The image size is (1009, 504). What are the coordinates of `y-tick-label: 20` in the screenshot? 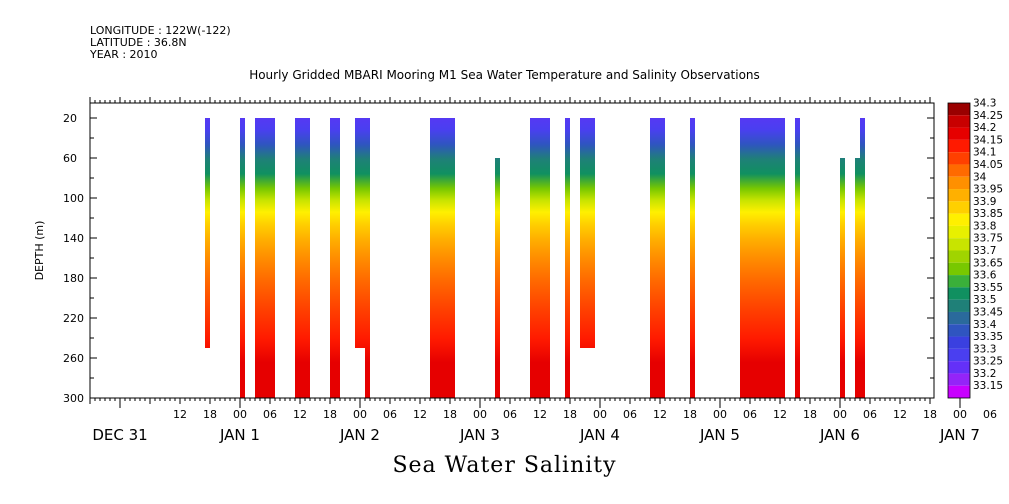 It's located at (70, 118).